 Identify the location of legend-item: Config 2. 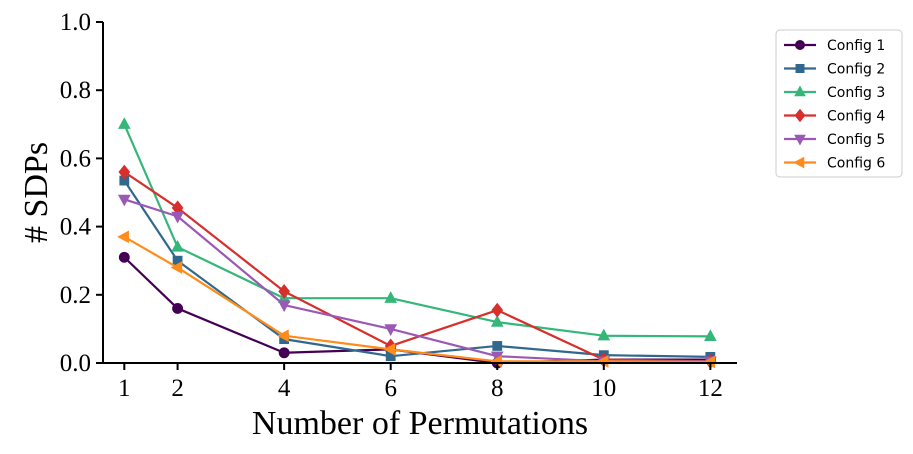
(834, 70).